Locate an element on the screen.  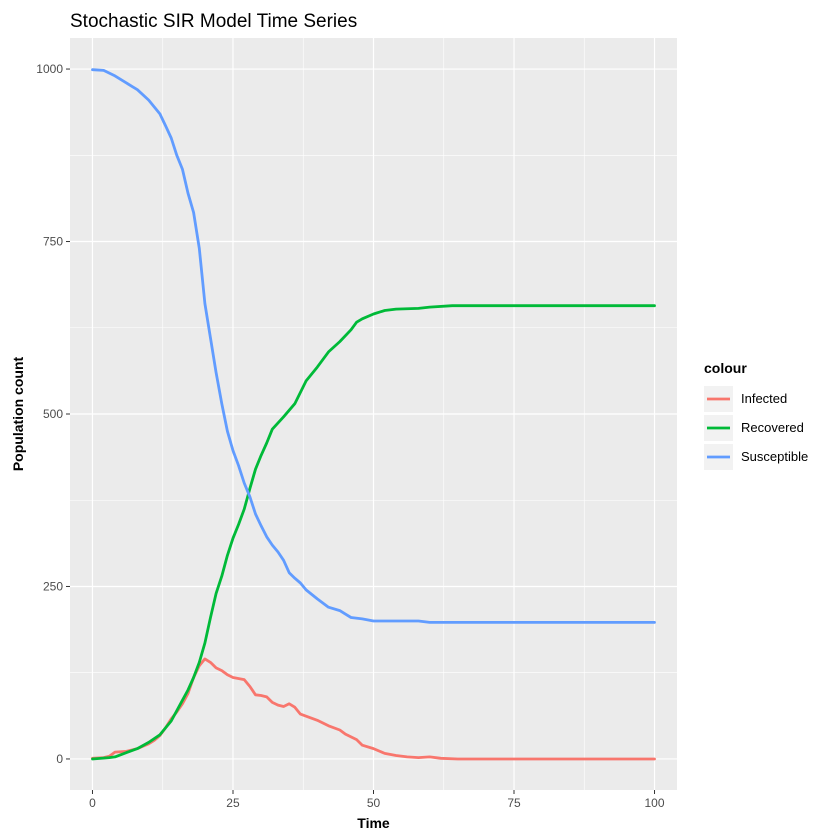
legend: colour Infected Recovered Susceptible is located at coordinates (756, 415).